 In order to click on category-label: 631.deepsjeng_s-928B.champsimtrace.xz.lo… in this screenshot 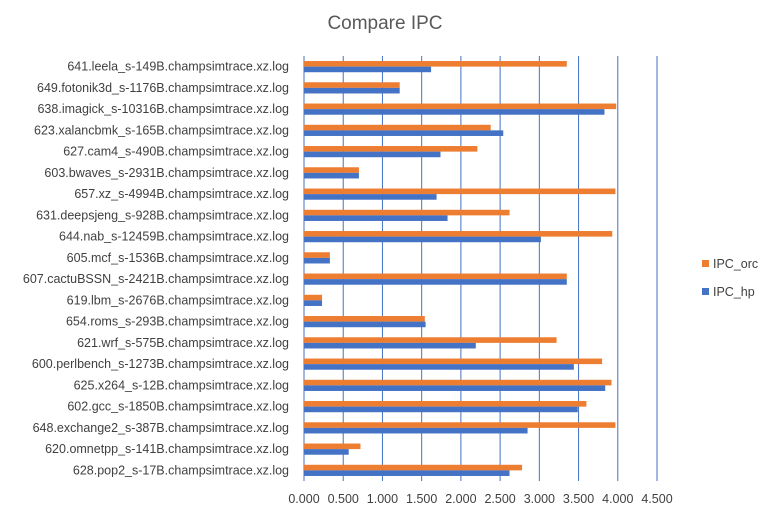, I will do `click(162, 215)`.